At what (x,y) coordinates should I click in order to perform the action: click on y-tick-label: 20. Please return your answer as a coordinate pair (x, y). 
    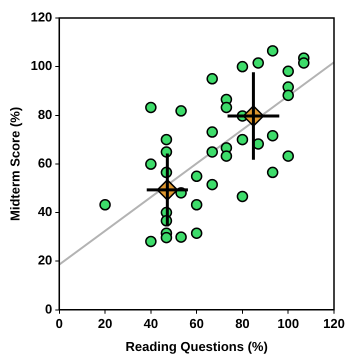
    Looking at the image, I should click on (45, 260).